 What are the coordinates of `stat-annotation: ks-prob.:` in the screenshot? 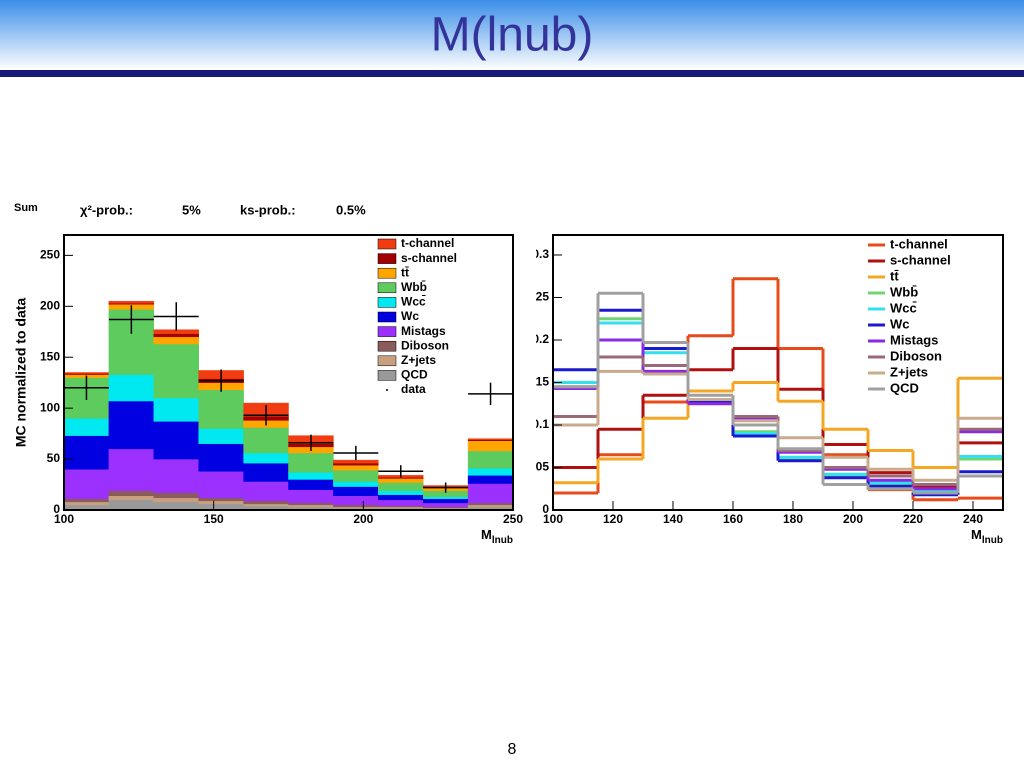 It's located at (268, 209).